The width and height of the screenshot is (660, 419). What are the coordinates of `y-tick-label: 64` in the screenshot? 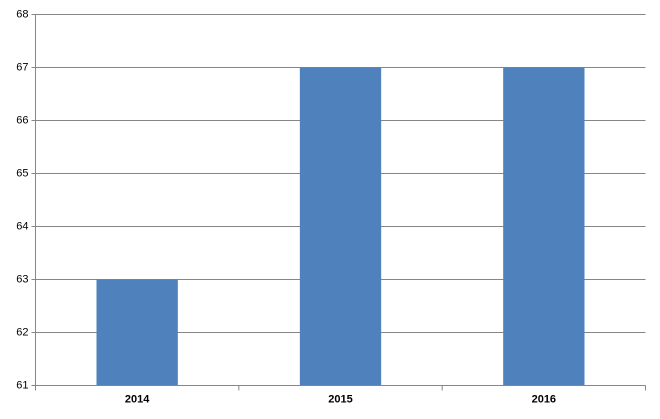 It's located at (22, 226).